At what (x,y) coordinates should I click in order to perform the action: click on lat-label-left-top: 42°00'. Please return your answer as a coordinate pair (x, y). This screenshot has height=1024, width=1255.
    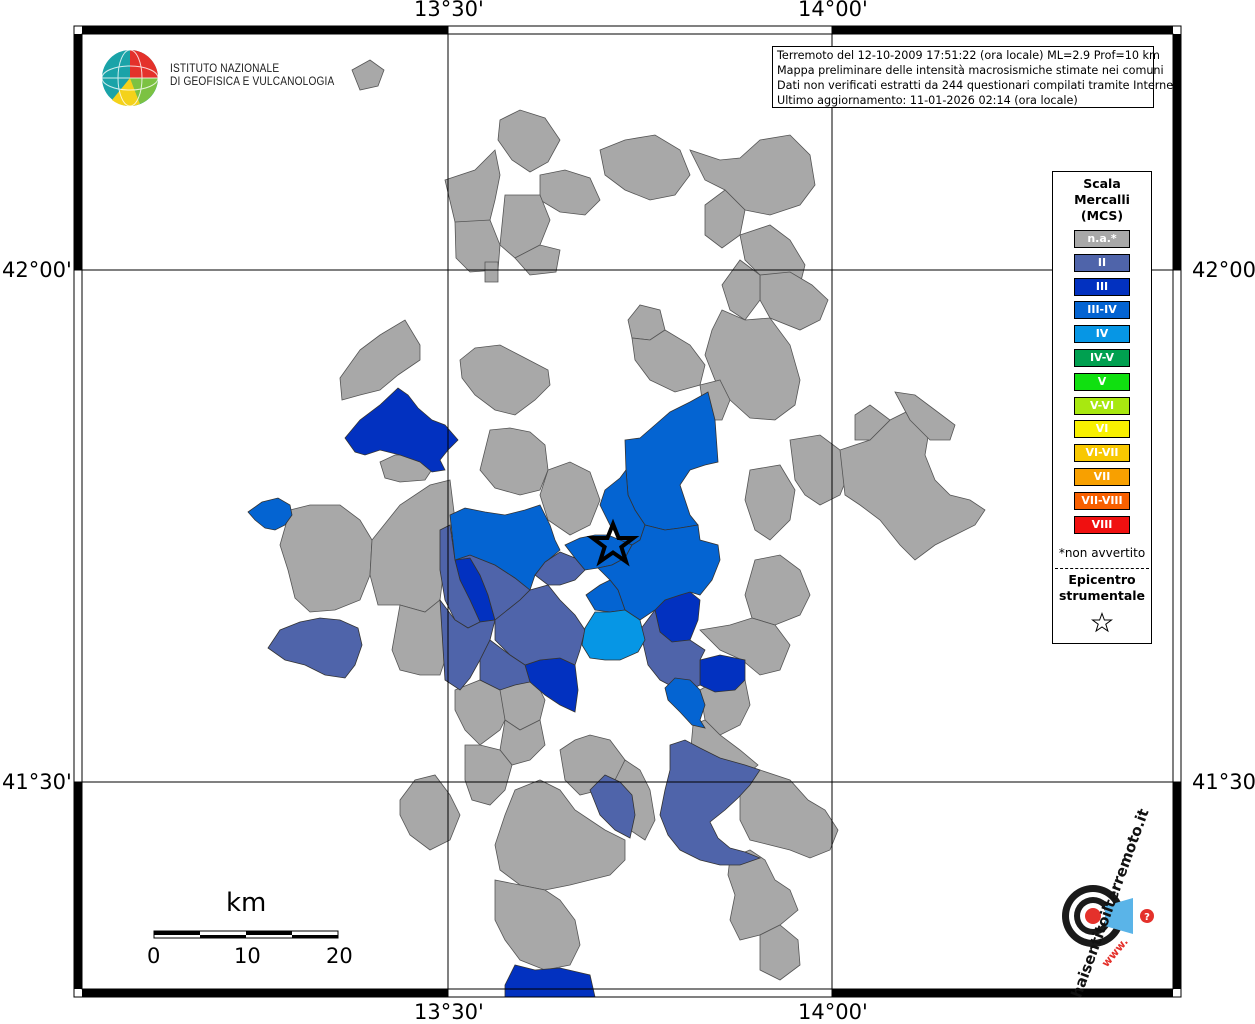
    Looking at the image, I should click on (37, 270).